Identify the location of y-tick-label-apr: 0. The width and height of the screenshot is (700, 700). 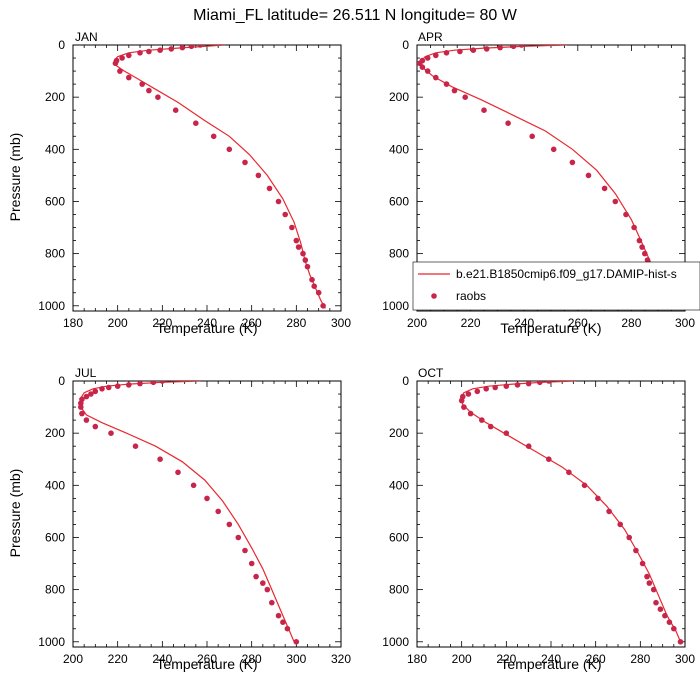
(405, 45).